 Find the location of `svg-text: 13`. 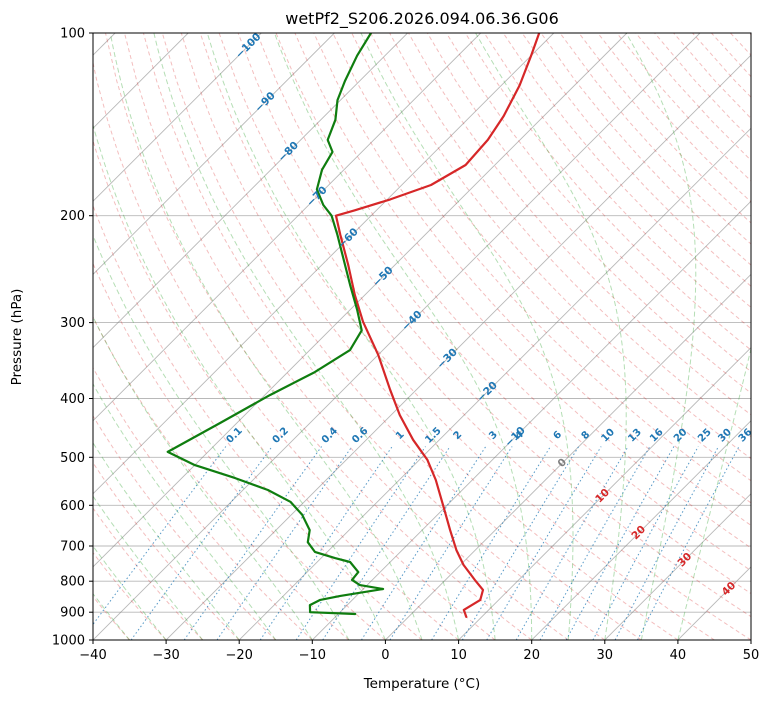

svg-text: 13 is located at coordinates (635, 436).